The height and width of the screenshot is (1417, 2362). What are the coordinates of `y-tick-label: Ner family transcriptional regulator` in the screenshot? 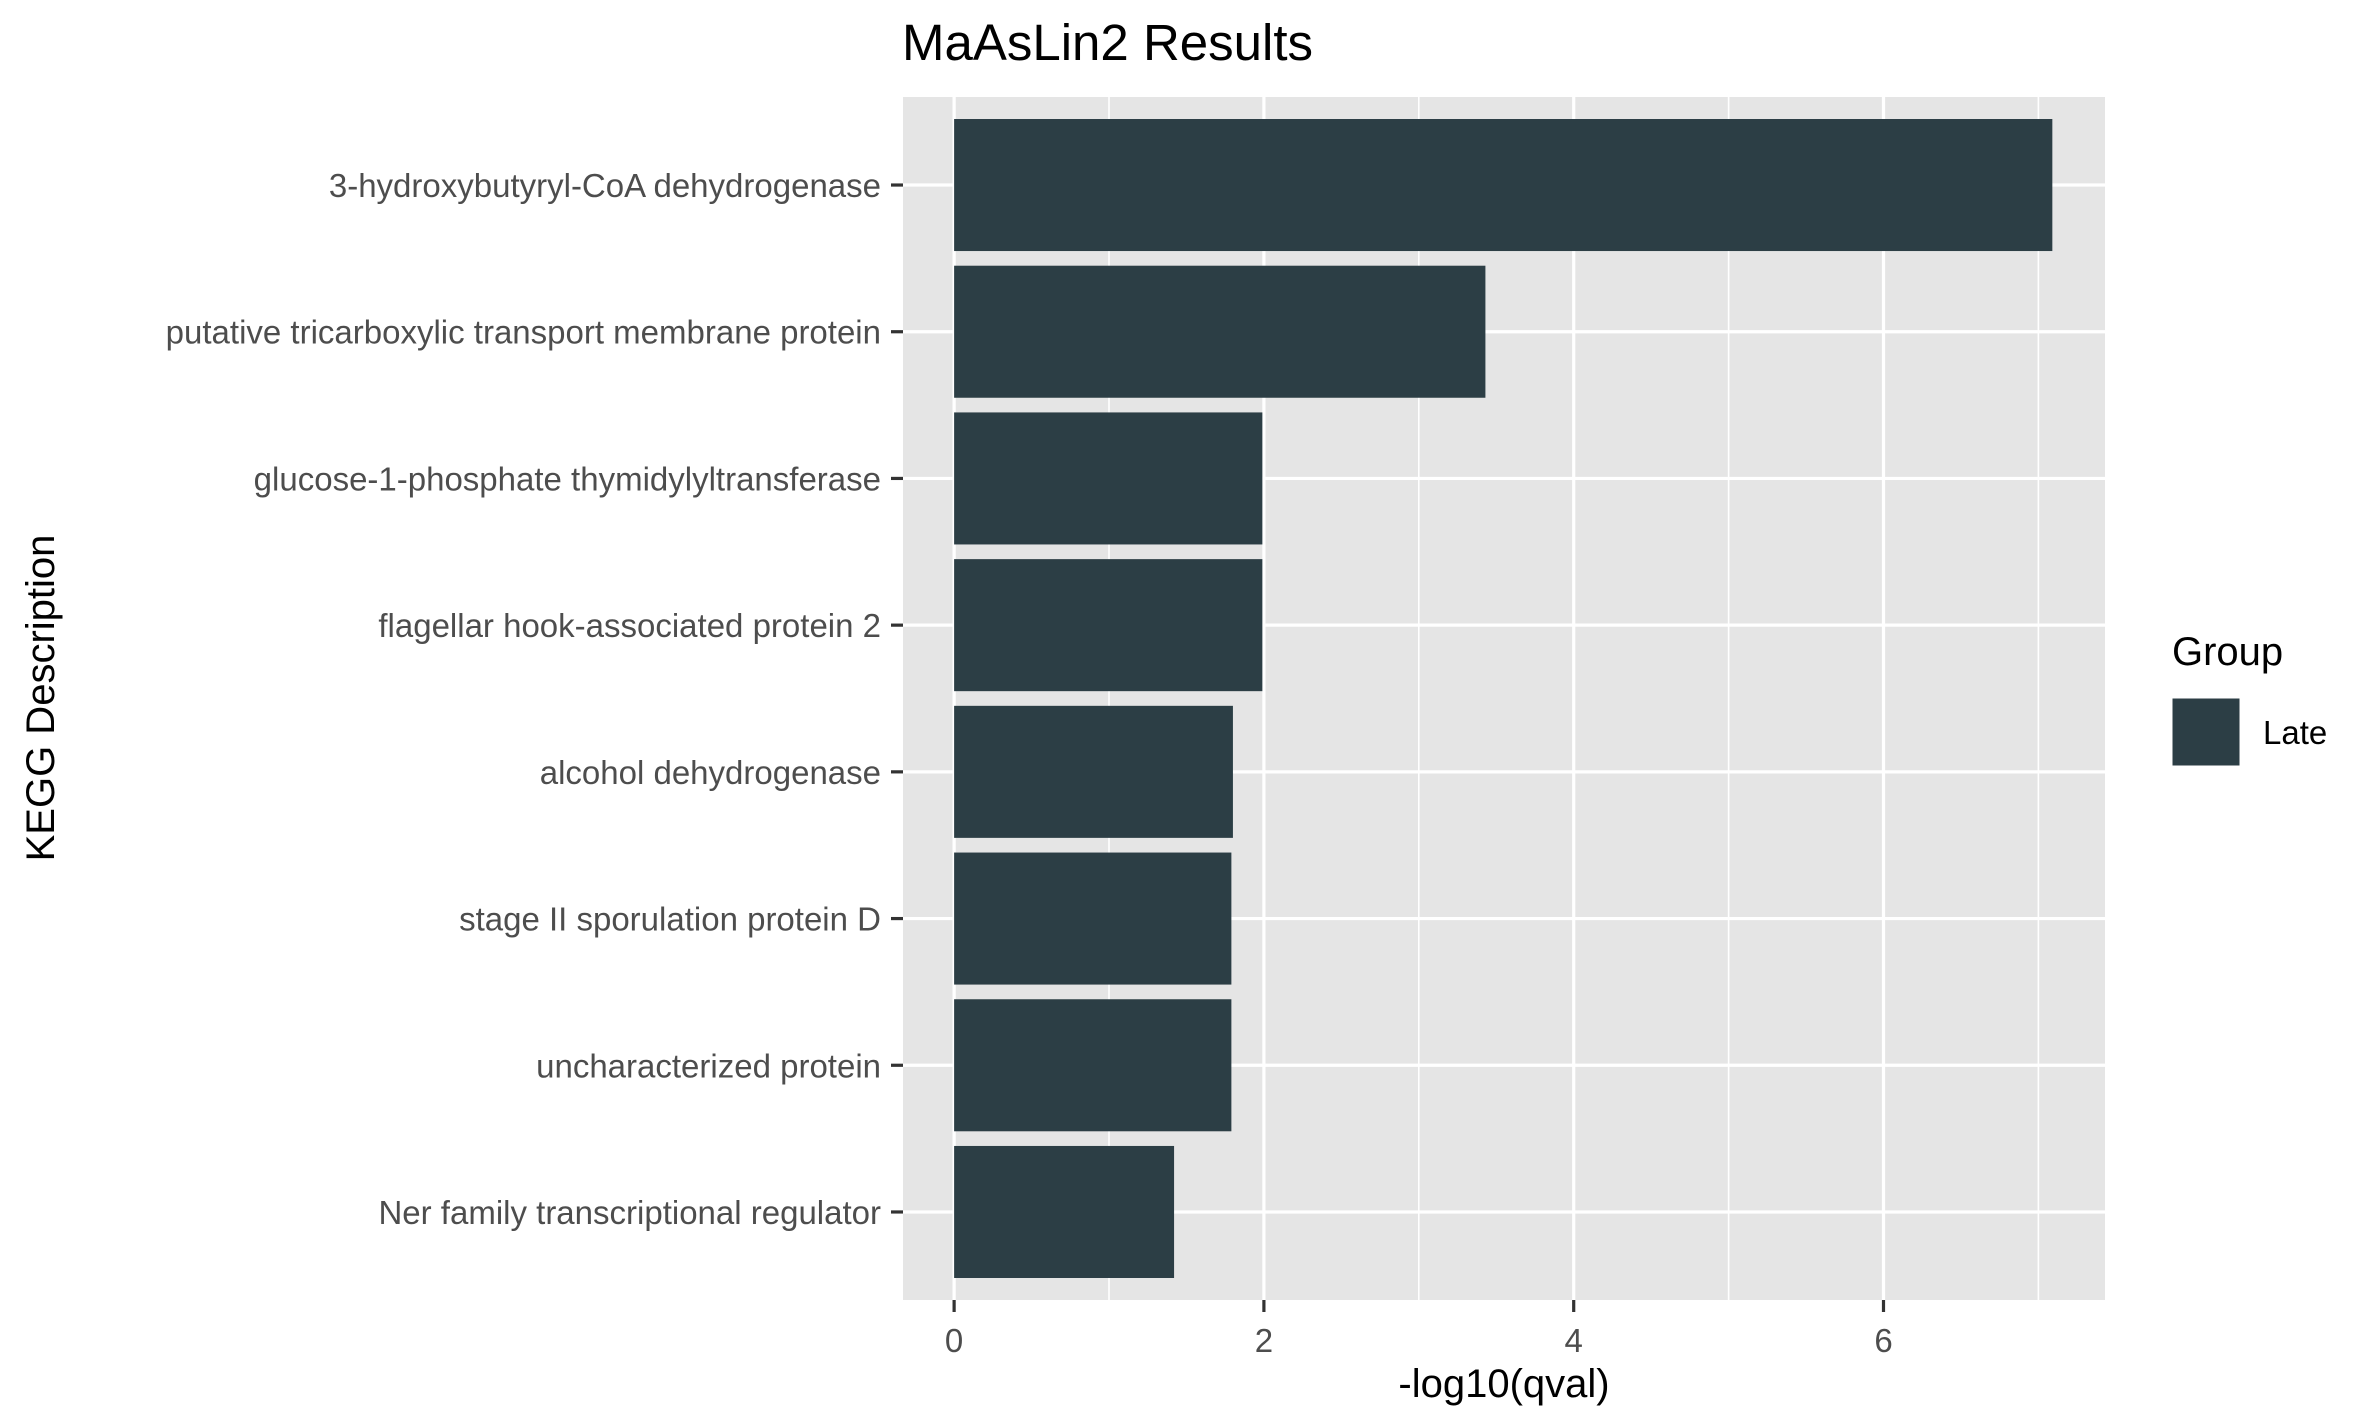 It's located at (629, 1212).